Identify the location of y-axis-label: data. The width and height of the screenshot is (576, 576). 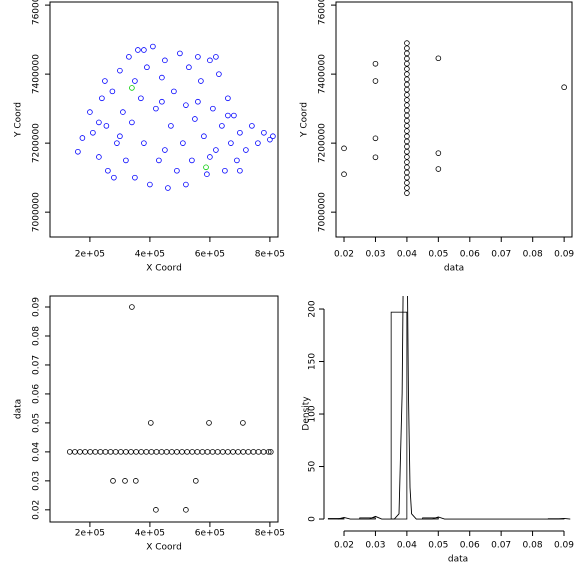
(19, 409).